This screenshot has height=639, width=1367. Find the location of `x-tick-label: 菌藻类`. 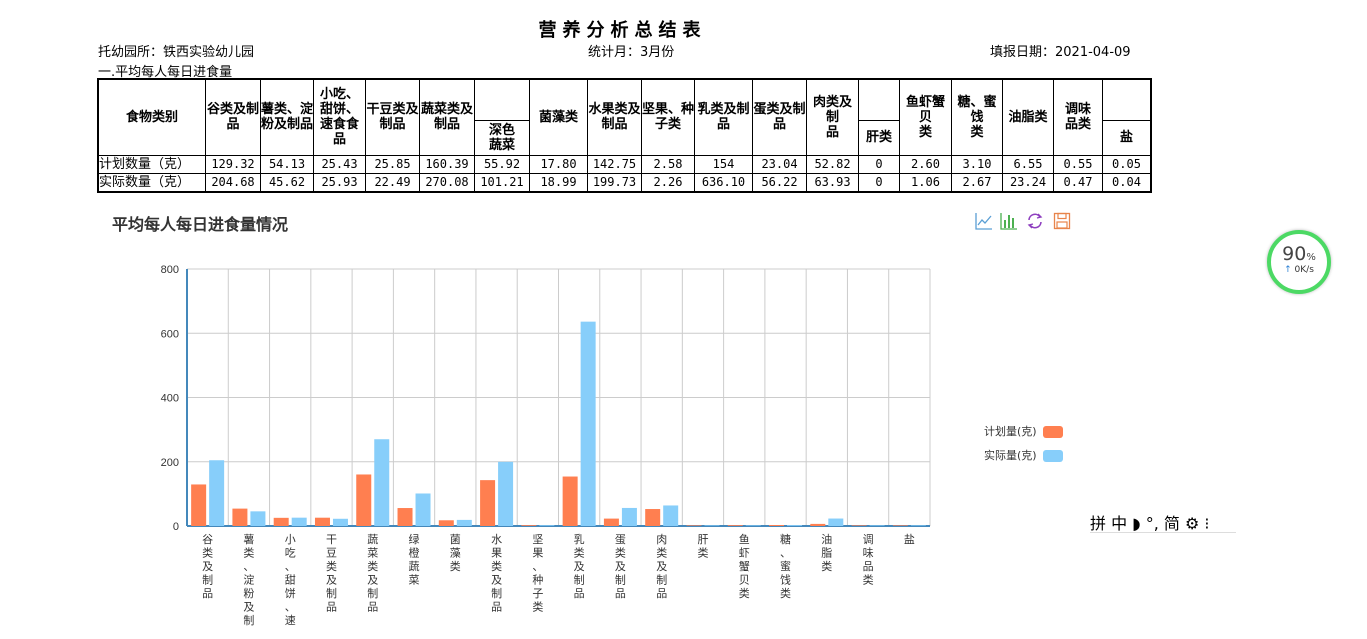

x-tick-label: 菌藻类 is located at coordinates (455, 553).